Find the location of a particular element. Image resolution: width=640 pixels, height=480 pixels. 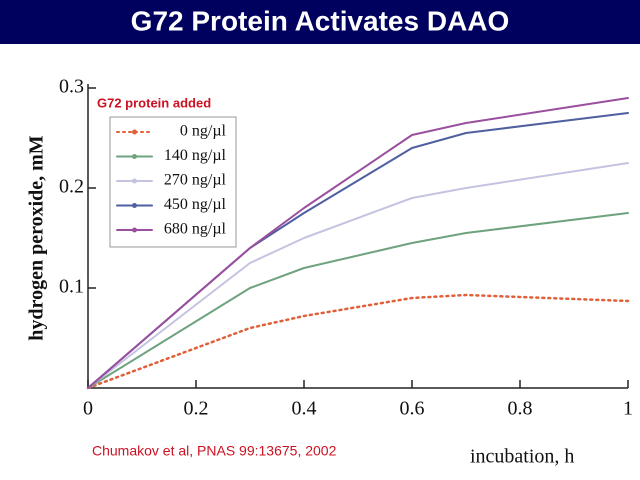

x-tick-label: 0.2 is located at coordinates (196, 409).